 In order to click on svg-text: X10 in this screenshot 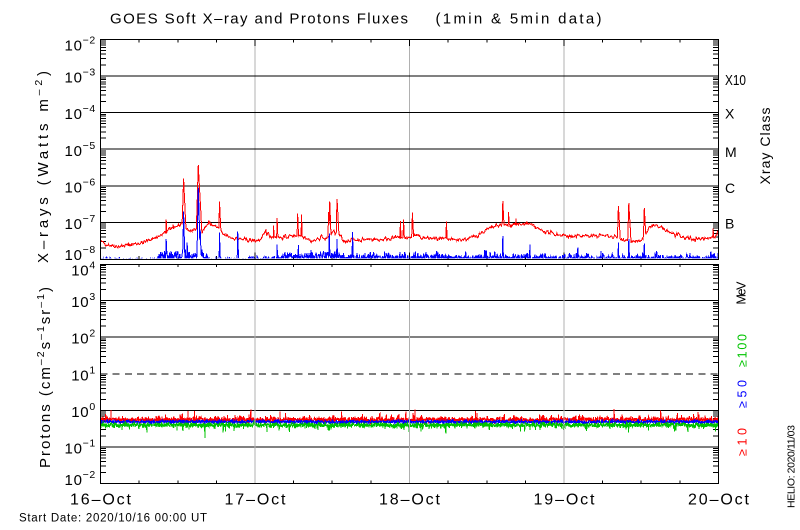, I will do `click(735, 80)`.